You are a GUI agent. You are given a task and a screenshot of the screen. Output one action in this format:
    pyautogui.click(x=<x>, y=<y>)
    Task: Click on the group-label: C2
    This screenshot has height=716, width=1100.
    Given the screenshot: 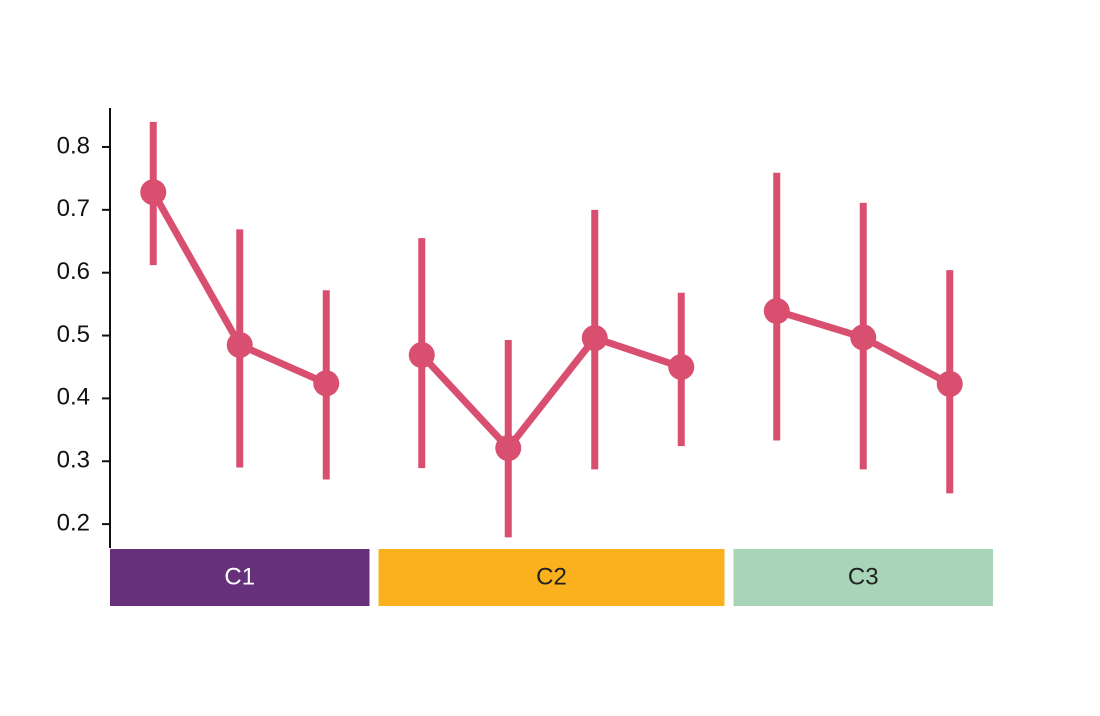 What is the action you would take?
    pyautogui.click(x=551, y=576)
    